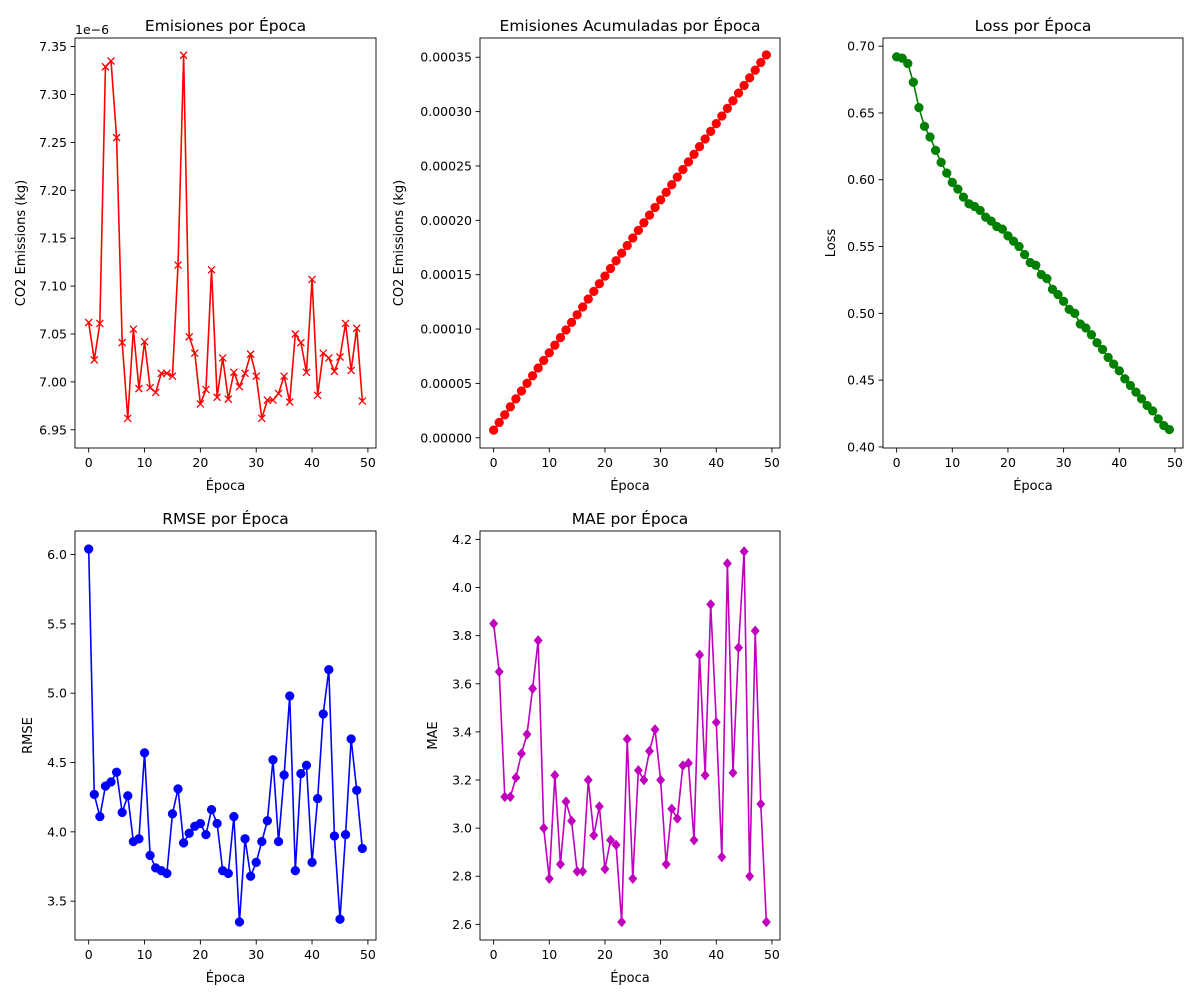  I want to click on chart-title: MAE por Época, so click(630, 518).